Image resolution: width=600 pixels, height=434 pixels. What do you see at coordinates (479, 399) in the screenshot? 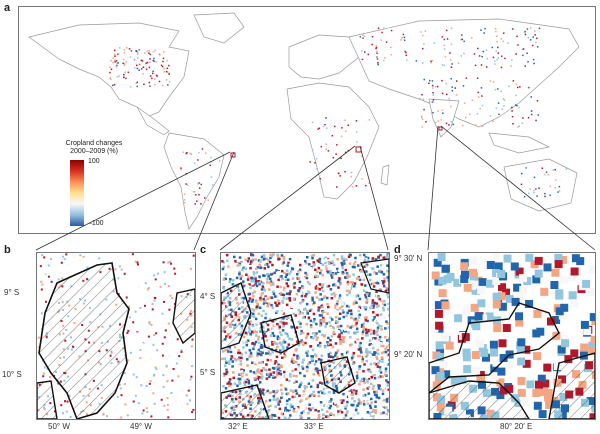
I see `protected-area-d2` at bounding box center [479, 399].